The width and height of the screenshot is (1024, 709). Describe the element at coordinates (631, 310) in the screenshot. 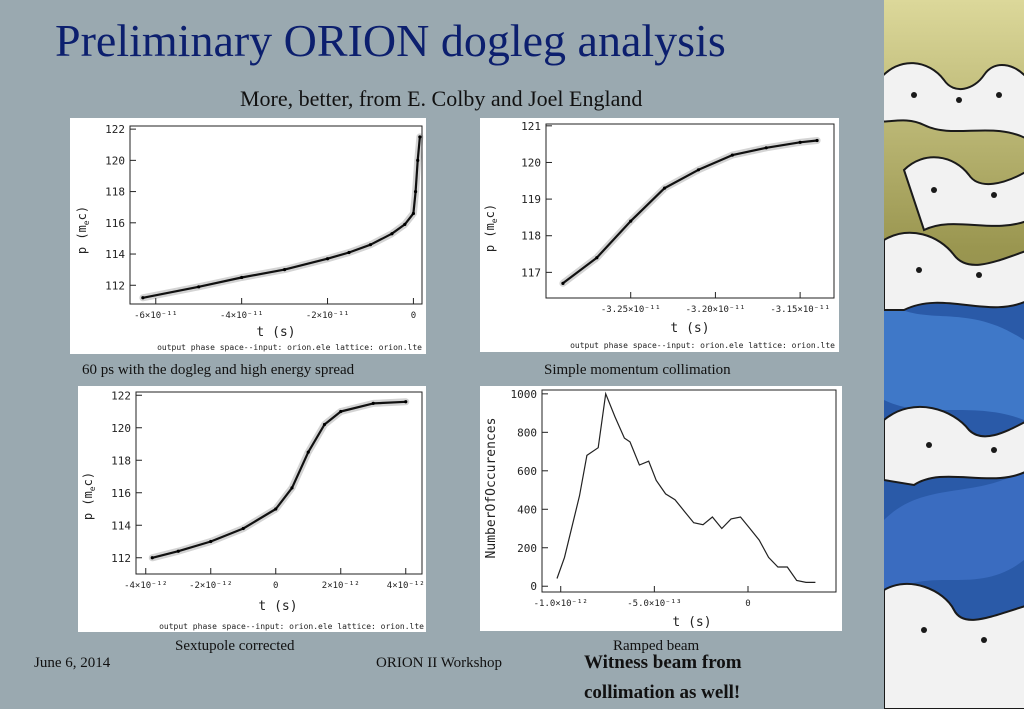

I see `x-tick-label: -3.25×10⁻¹¹` at that location.